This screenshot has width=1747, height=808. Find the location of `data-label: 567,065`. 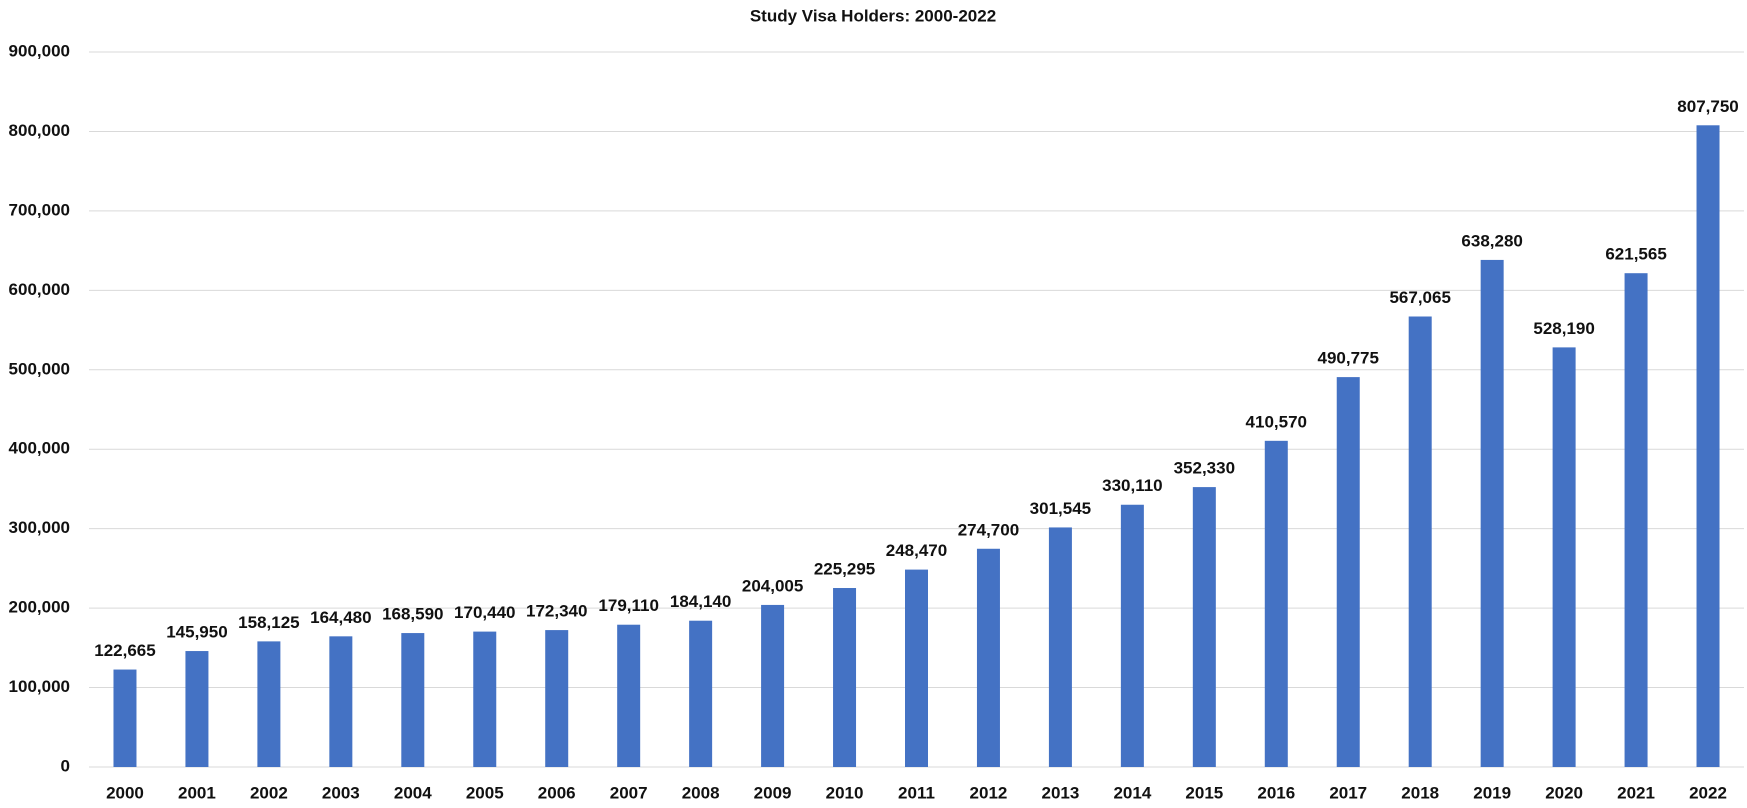

data-label: 567,065 is located at coordinates (1419, 297).